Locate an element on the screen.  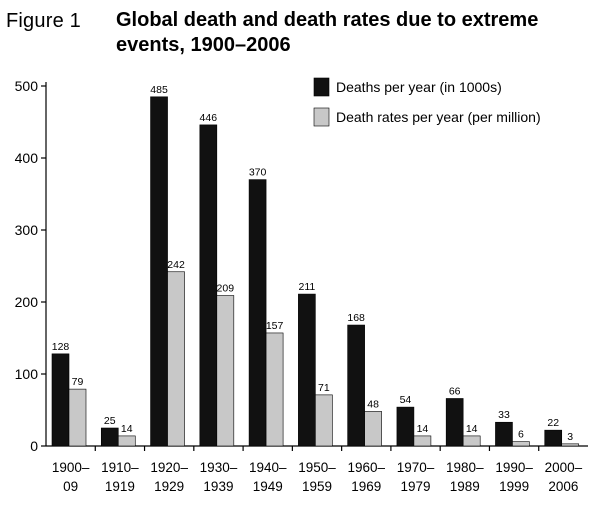
y-tick-label: 200 is located at coordinates (27, 302).